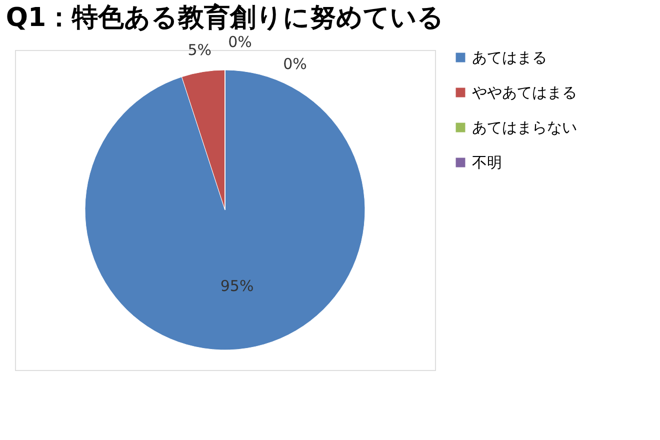 The image size is (660, 440). What do you see at coordinates (524, 93) in the screenshot?
I see `legend-label: ややあてはまる` at bounding box center [524, 93].